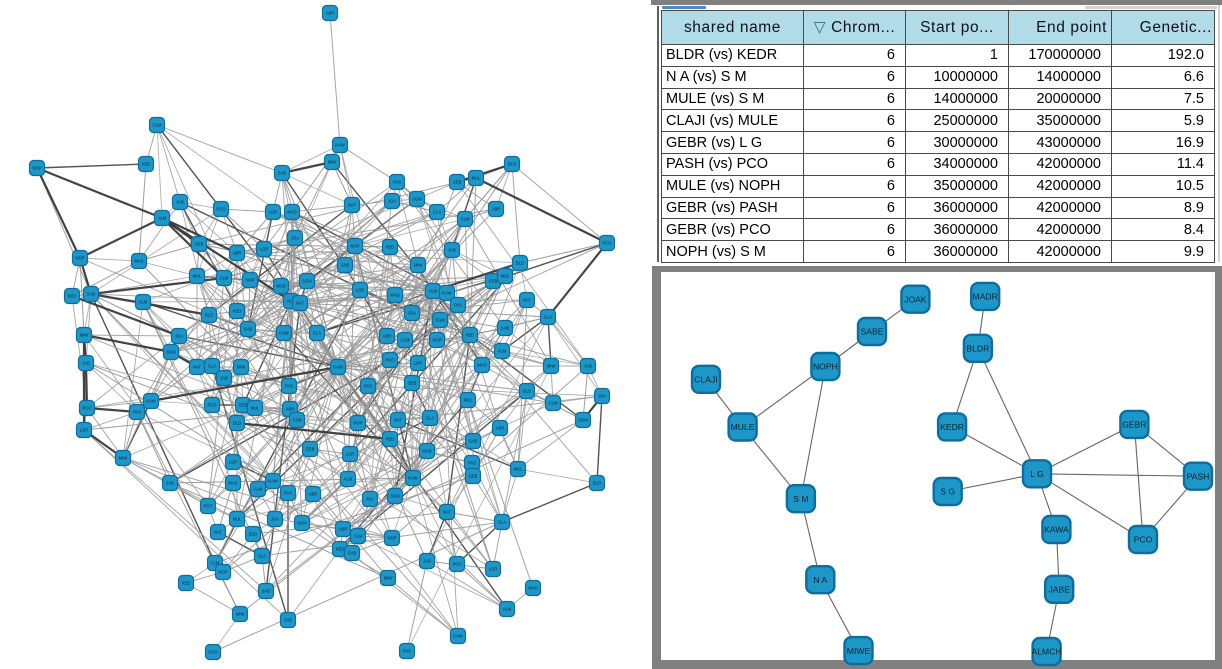  What do you see at coordinates (1198, 476) in the screenshot?
I see `svg-text: PASH` at bounding box center [1198, 476].